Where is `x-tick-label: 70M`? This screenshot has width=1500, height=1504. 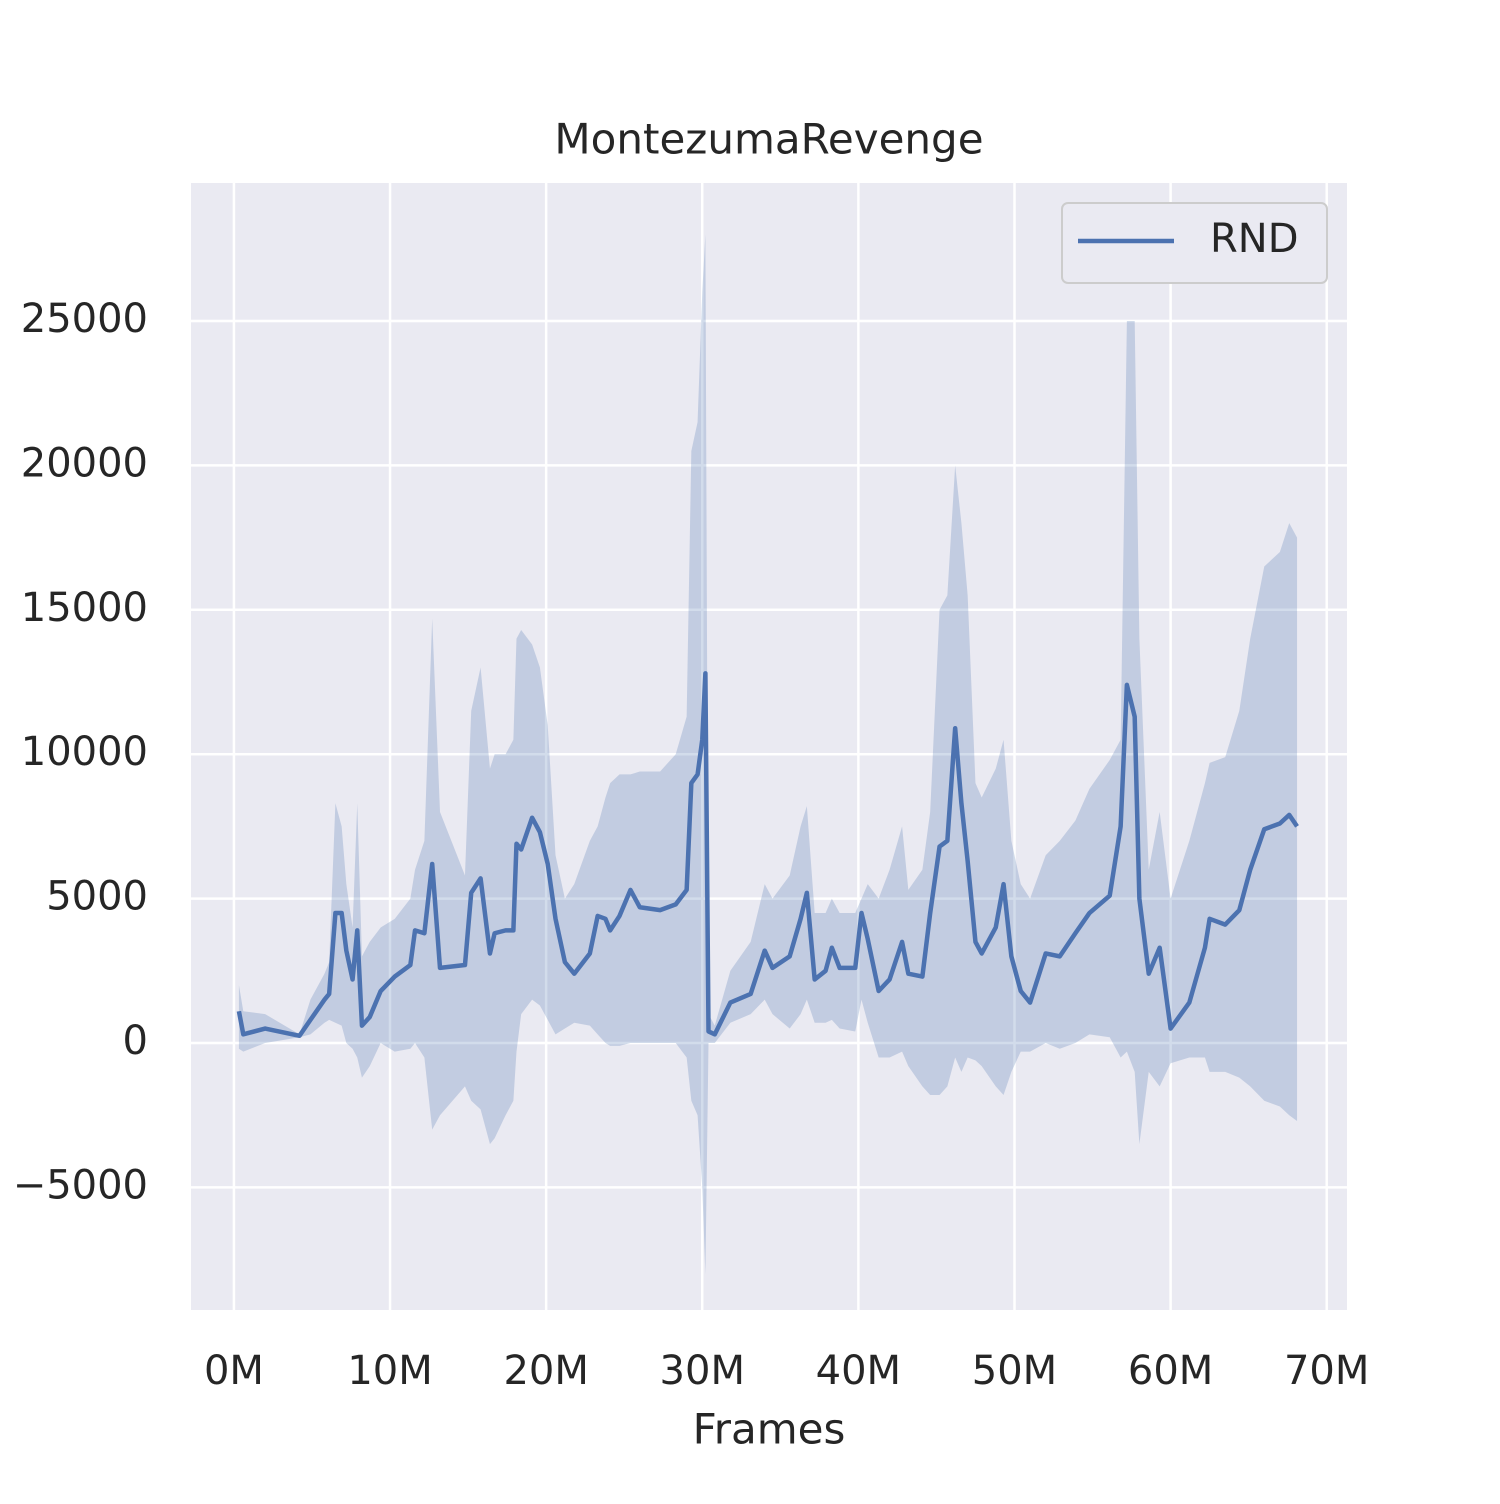 x-tick-label: 70M is located at coordinates (1326, 1371).